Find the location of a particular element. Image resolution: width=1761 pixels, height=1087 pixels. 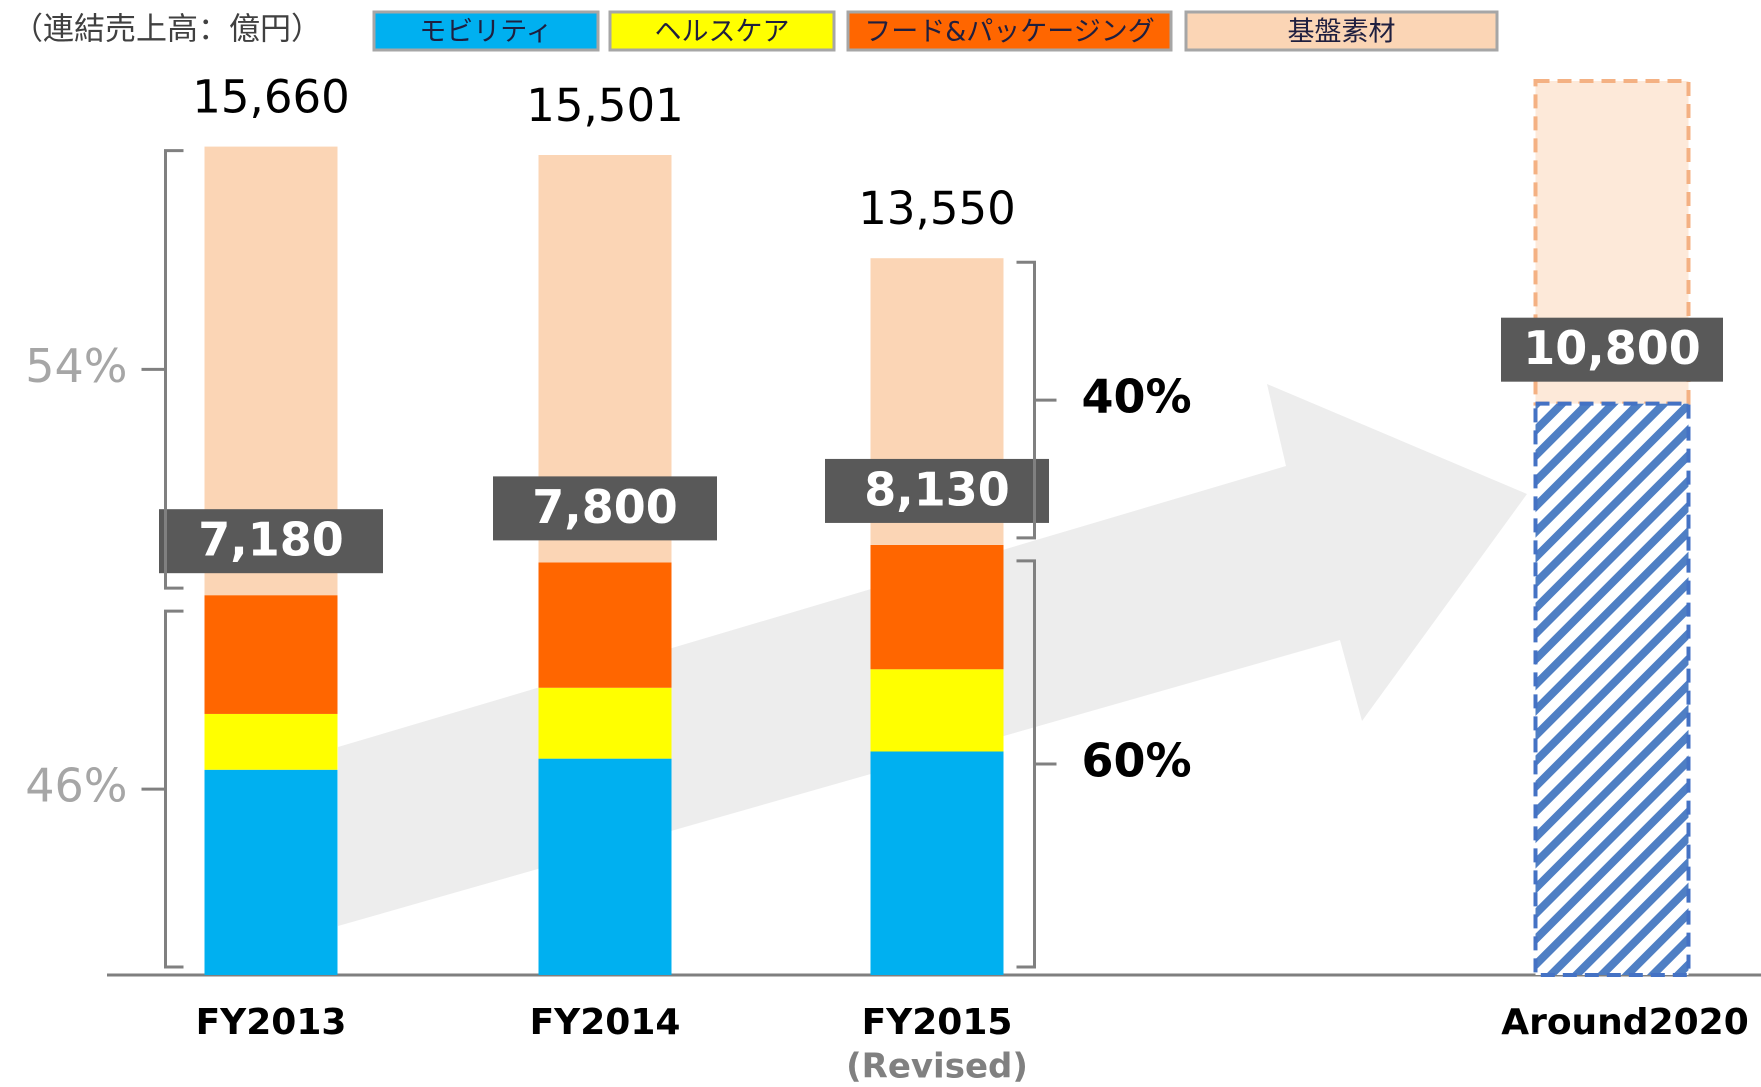

category-label: FY2013 is located at coordinates (271, 1022).